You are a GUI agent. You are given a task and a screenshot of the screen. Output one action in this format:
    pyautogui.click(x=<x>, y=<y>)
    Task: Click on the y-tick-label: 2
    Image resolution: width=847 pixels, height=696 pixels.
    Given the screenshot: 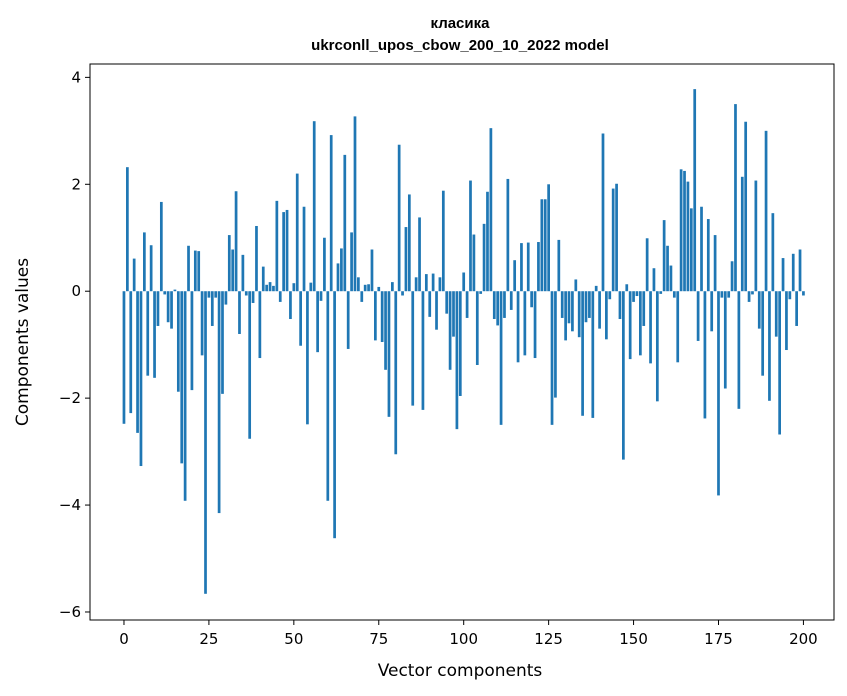 What is the action you would take?
    pyautogui.click(x=76, y=184)
    